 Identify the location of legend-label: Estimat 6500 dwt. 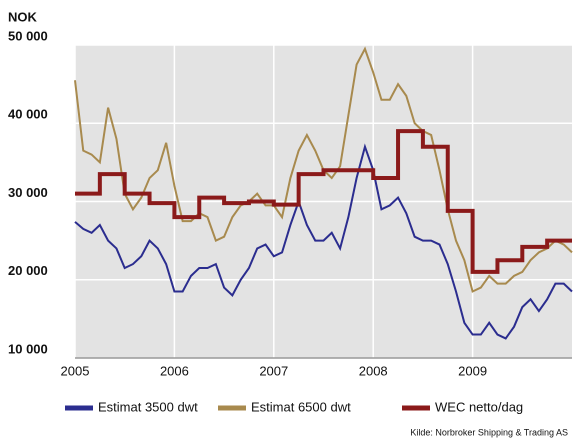
(301, 406).